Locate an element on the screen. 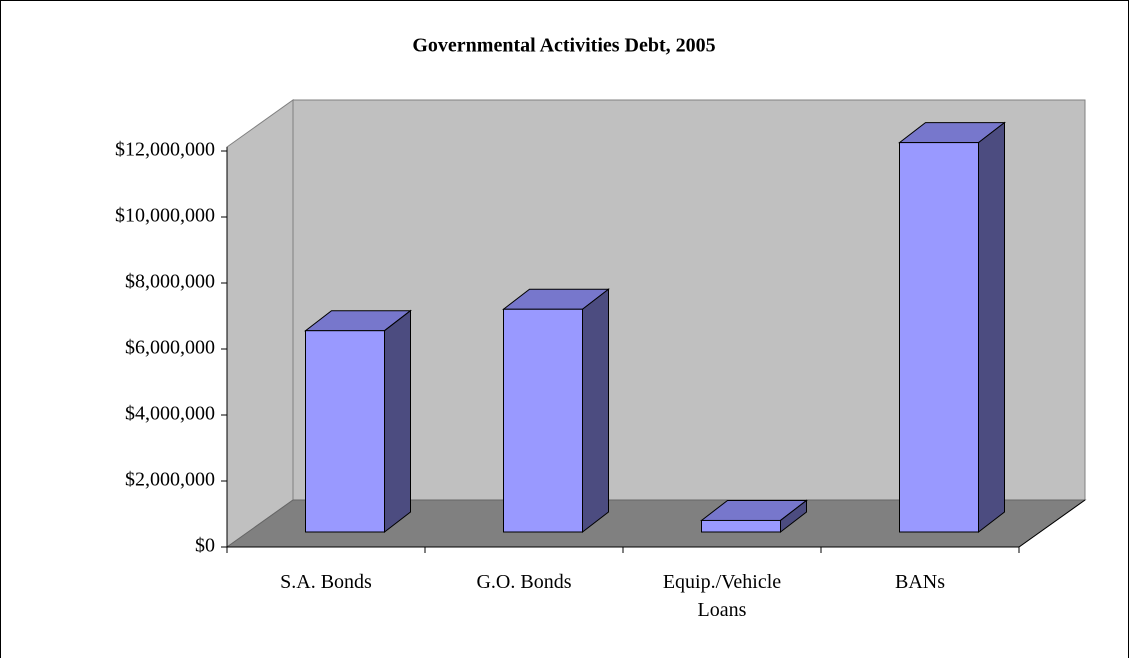 Image resolution: width=1129 pixels, height=658 pixels. y-tick-label: $12,000,000 is located at coordinates (165, 150).